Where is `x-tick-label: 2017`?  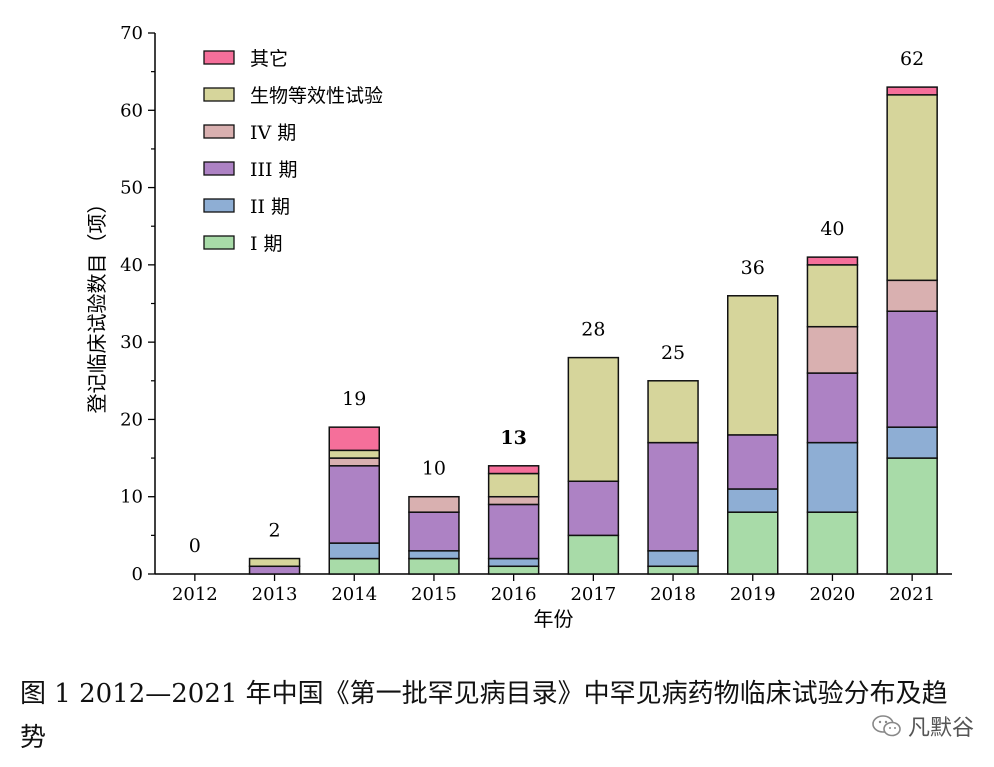 x-tick-label: 2017 is located at coordinates (593, 594).